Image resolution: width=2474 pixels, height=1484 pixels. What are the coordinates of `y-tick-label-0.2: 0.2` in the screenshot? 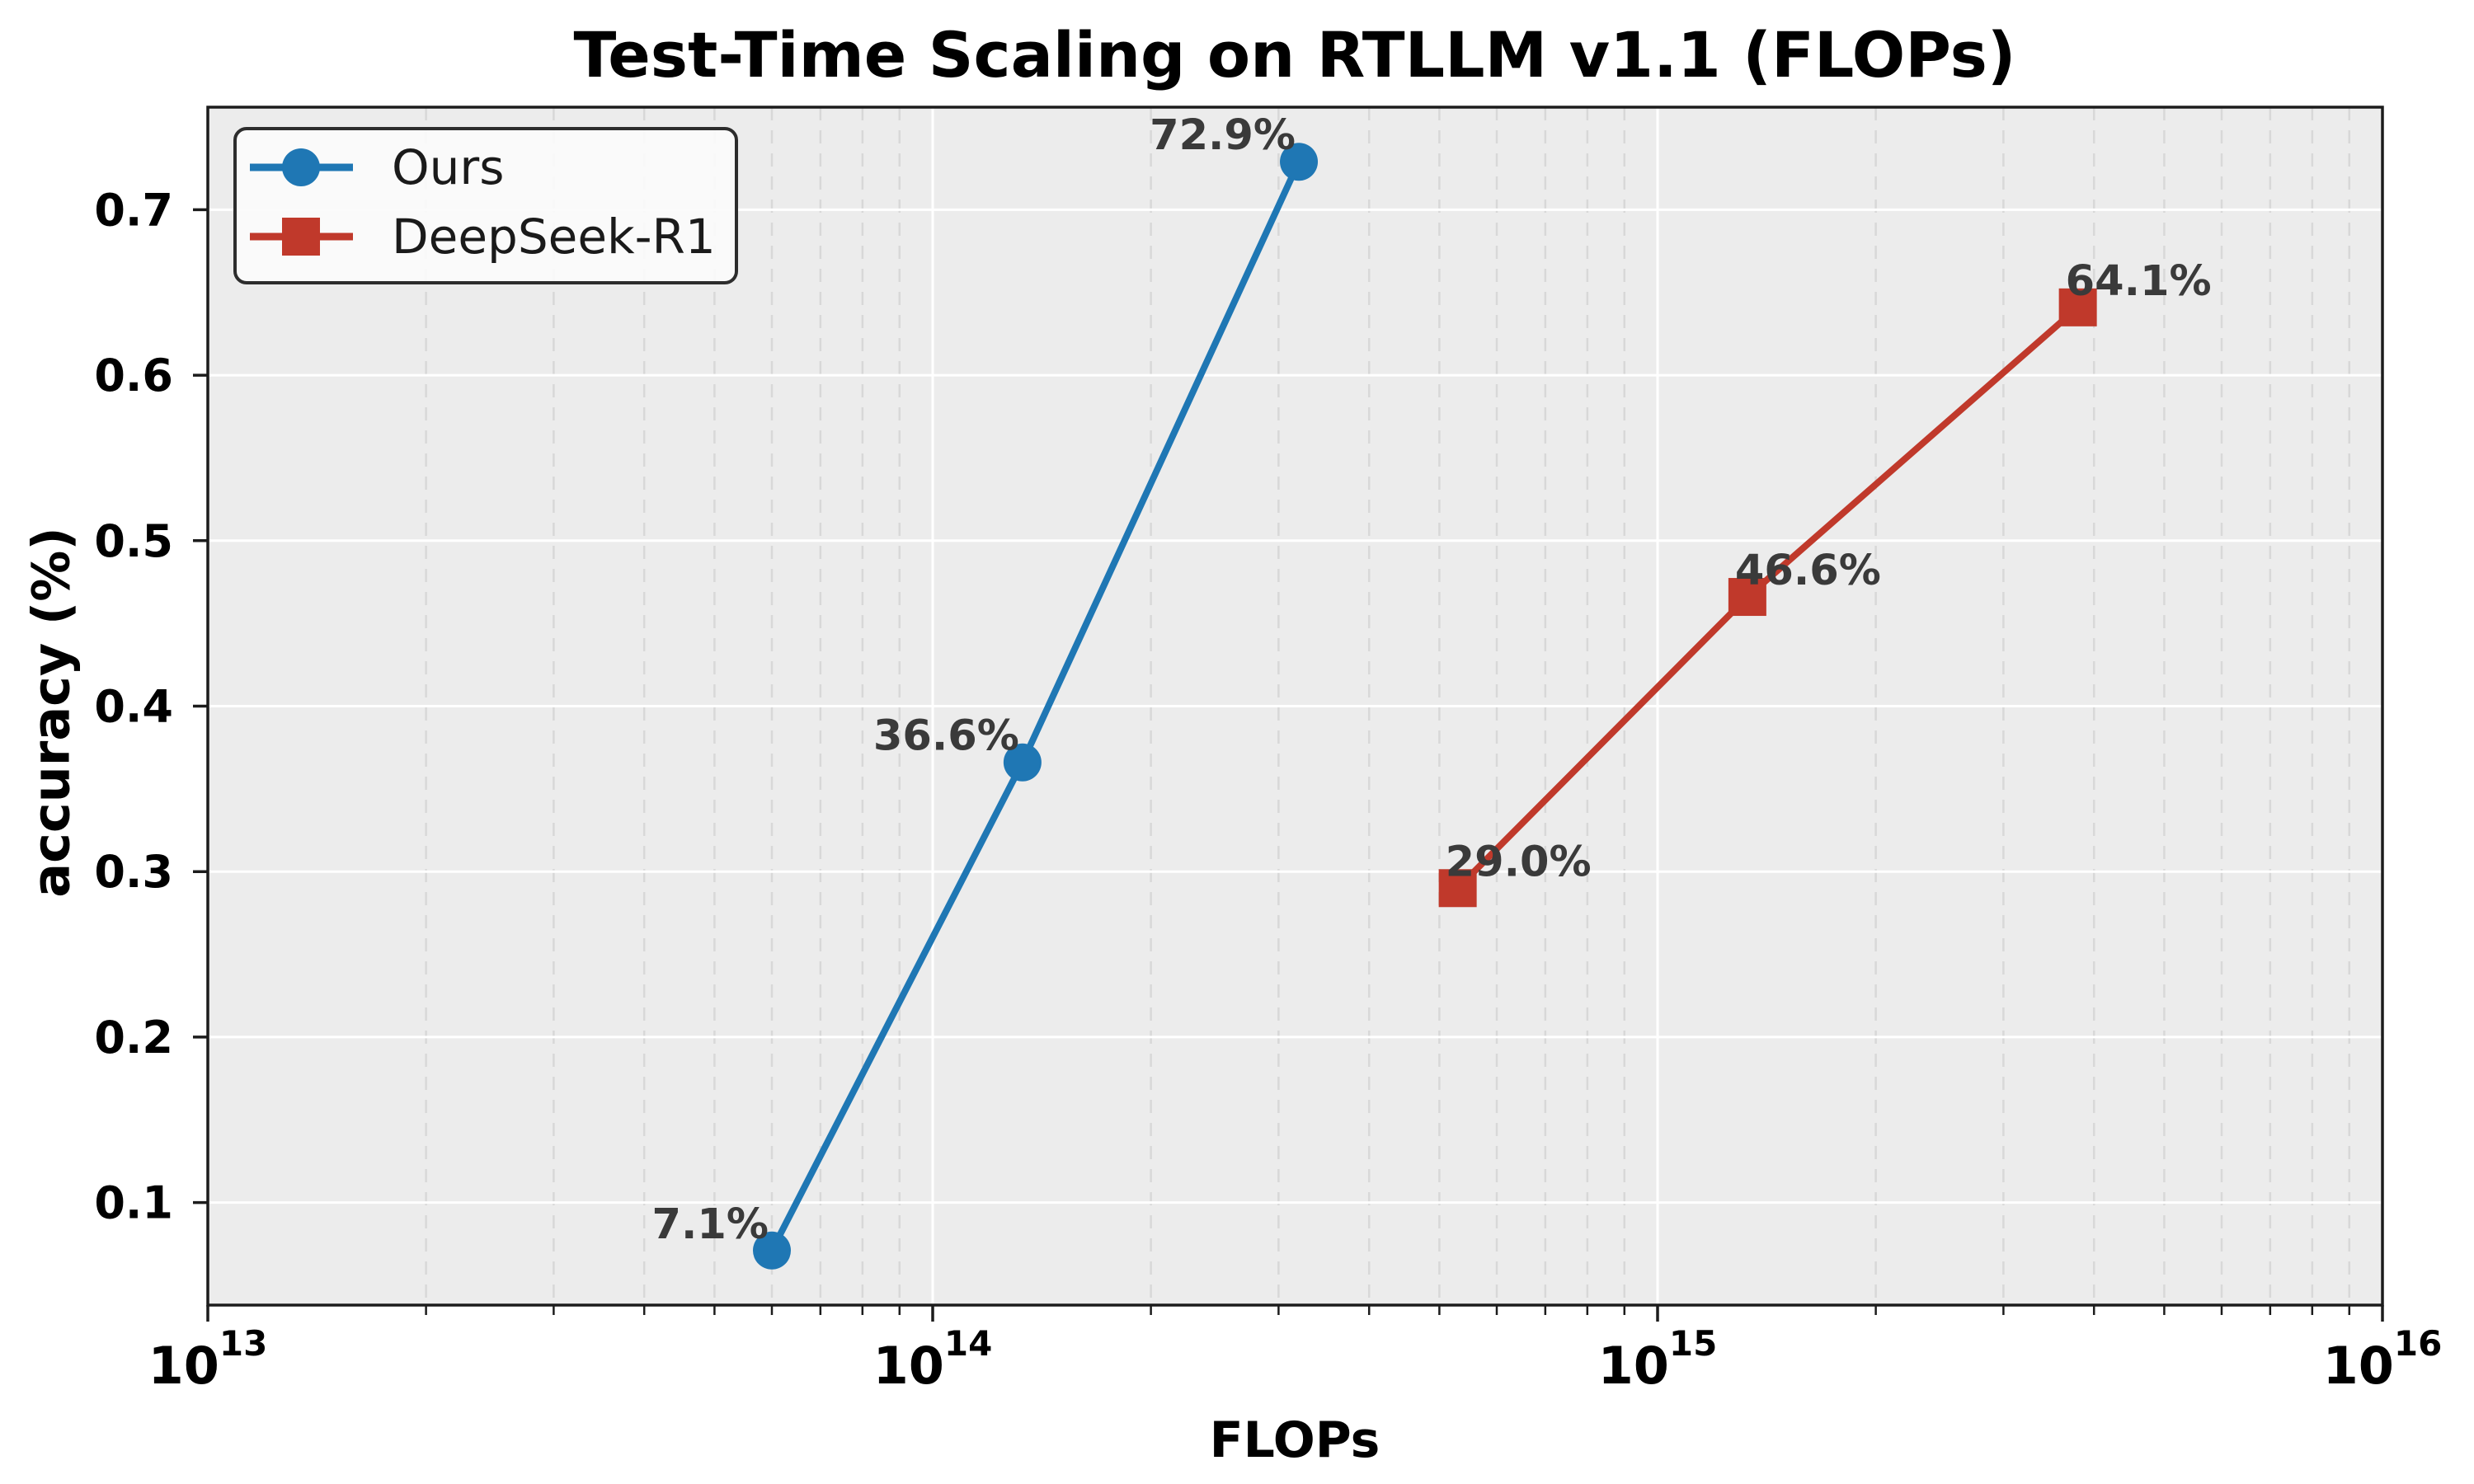 It's located at (133, 1038).